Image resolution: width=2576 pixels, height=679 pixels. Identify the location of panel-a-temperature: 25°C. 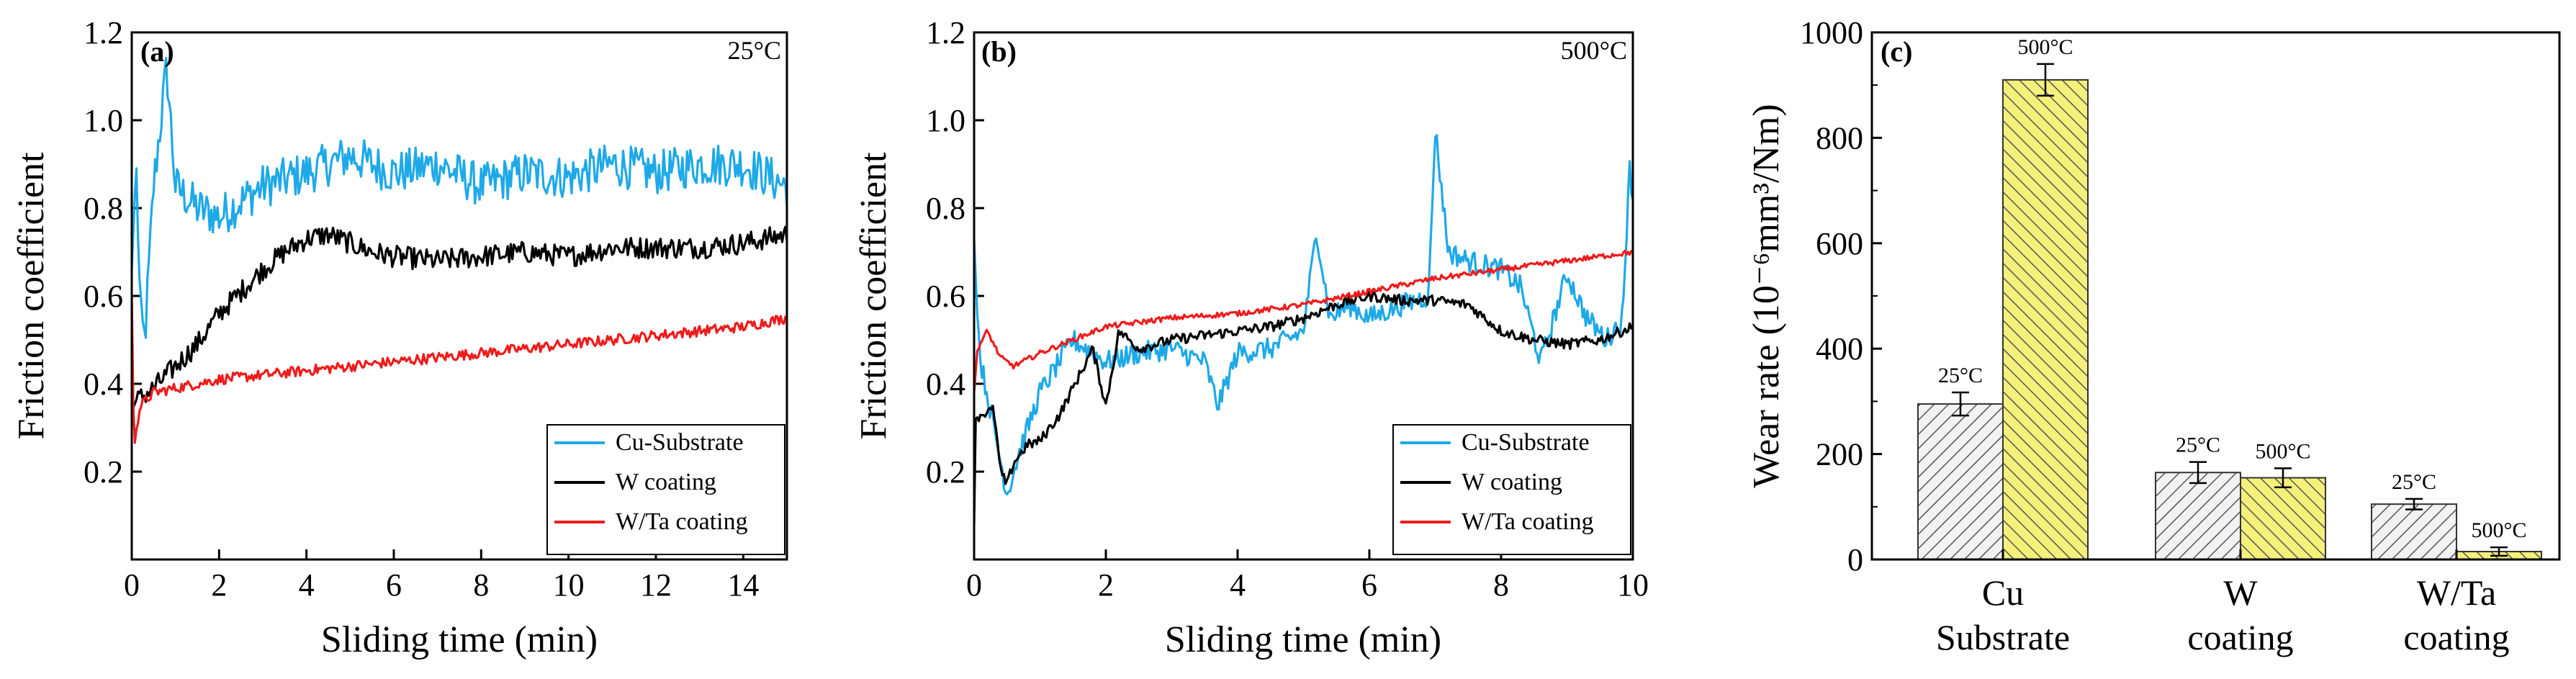
(754, 50).